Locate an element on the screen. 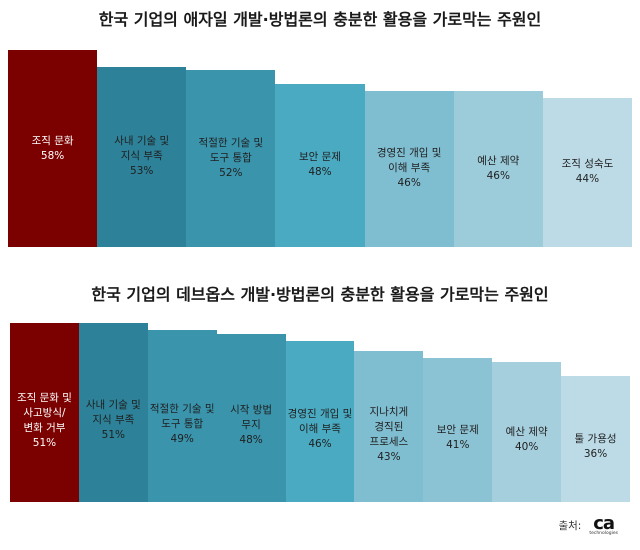 The width and height of the screenshot is (640, 550). bar-label: 예산 제약 40% is located at coordinates (526, 440).